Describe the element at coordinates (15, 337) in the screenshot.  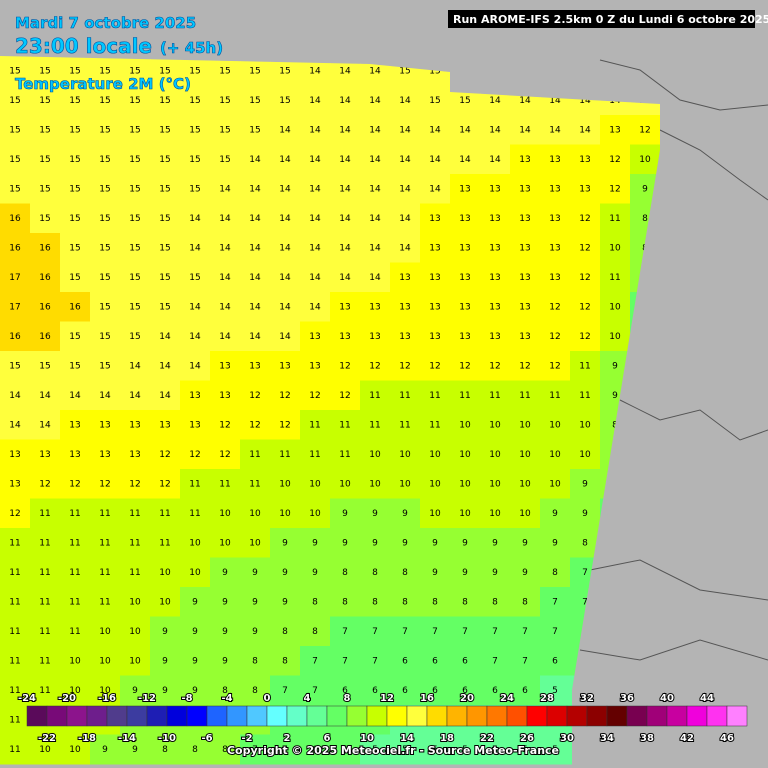
I see `grid-value: 16` at that location.